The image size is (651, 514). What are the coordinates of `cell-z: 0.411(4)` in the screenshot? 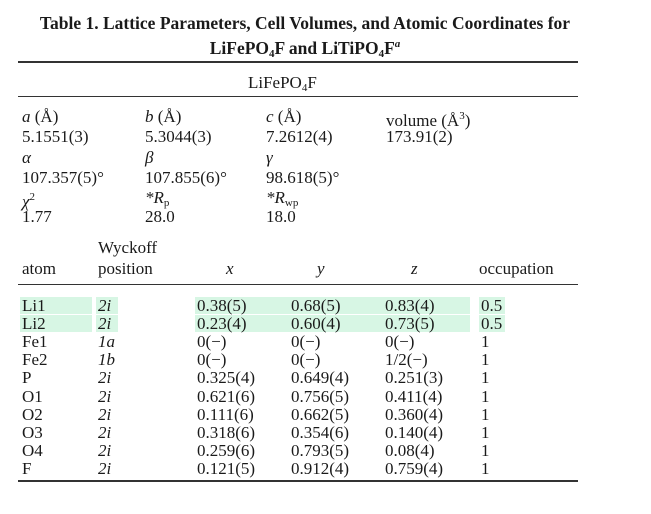 It's located at (414, 396).